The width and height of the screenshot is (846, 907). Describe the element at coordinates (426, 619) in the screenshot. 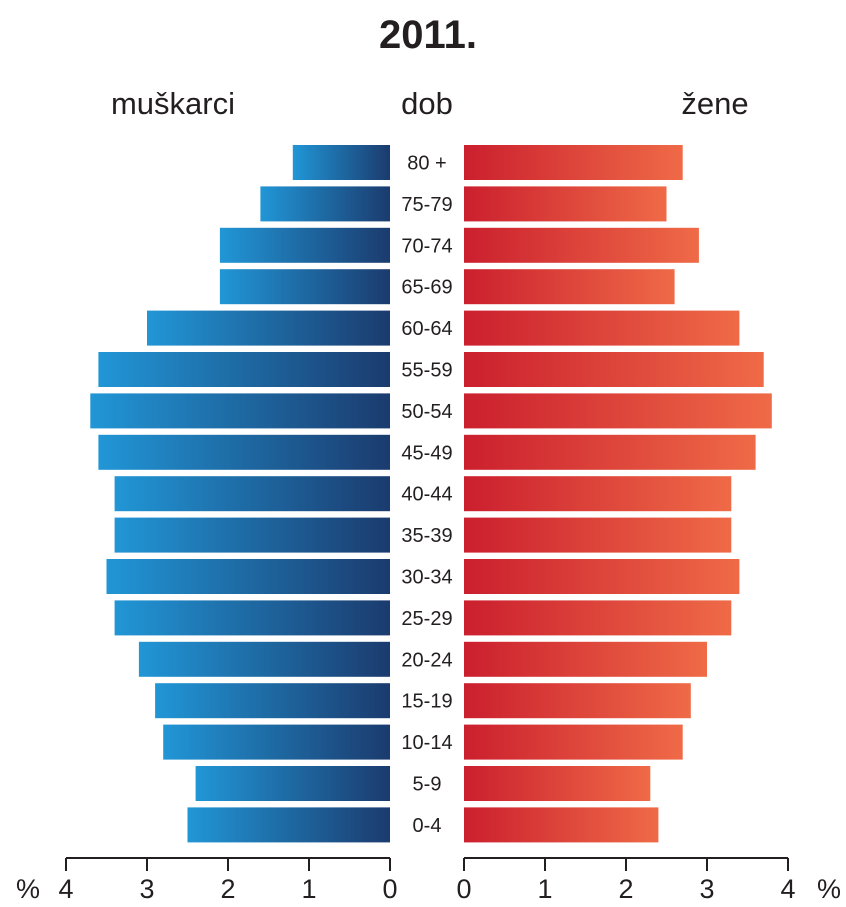

I see `age-group-label: 25-29` at that location.